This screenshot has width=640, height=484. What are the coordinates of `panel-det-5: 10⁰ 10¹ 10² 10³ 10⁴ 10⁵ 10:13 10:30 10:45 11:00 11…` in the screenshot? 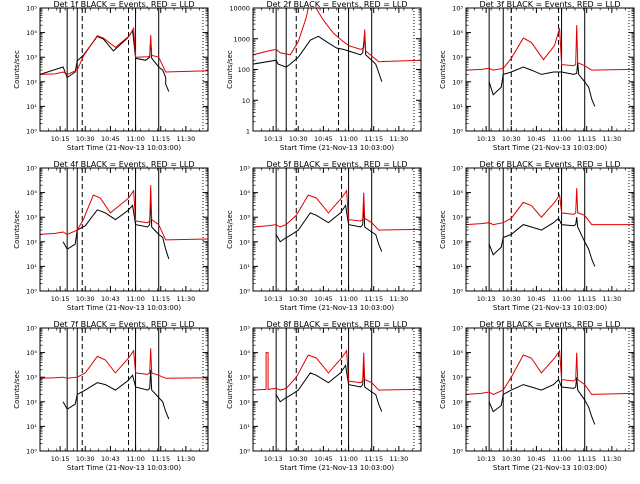 It's located at (324, 236).